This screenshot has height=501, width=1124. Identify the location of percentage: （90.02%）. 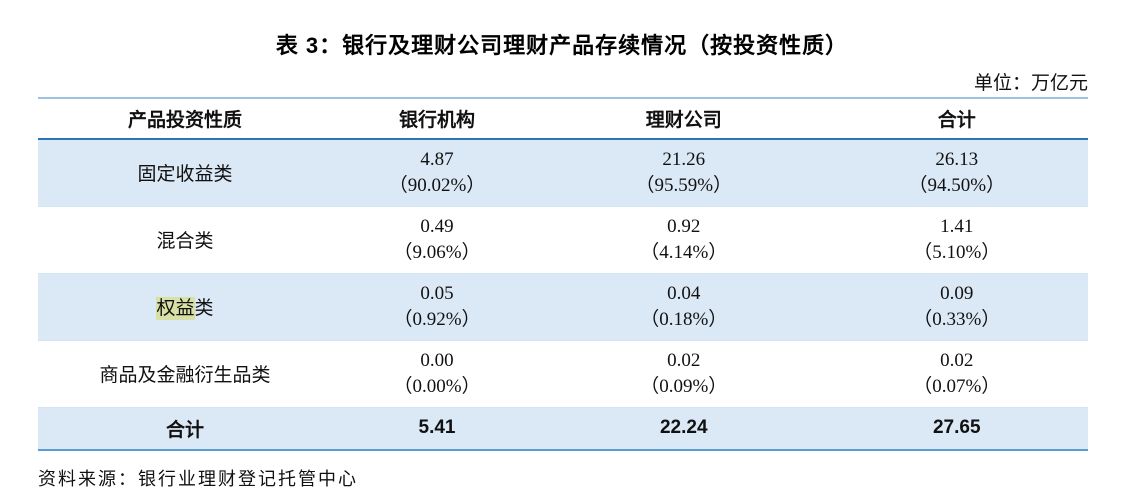
(437, 185).